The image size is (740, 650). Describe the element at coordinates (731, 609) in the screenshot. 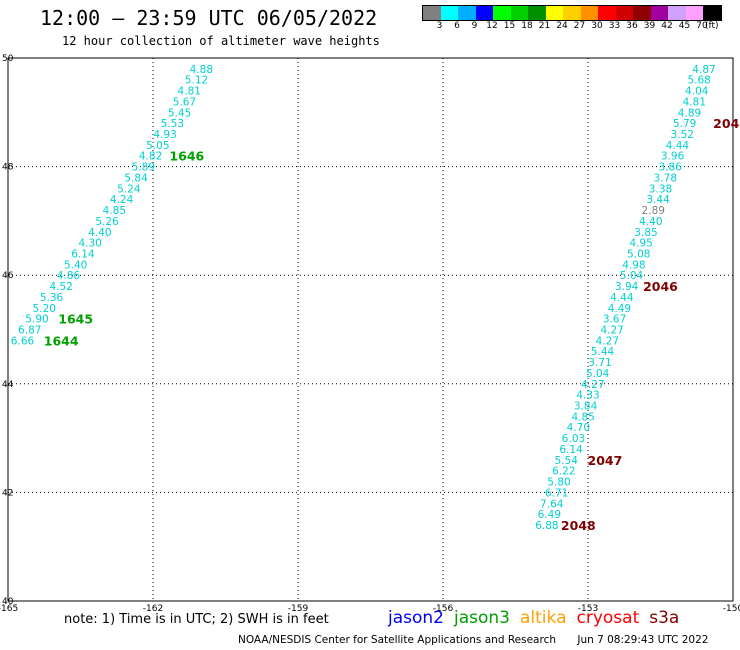

I see `x-tick-label: -150` at that location.